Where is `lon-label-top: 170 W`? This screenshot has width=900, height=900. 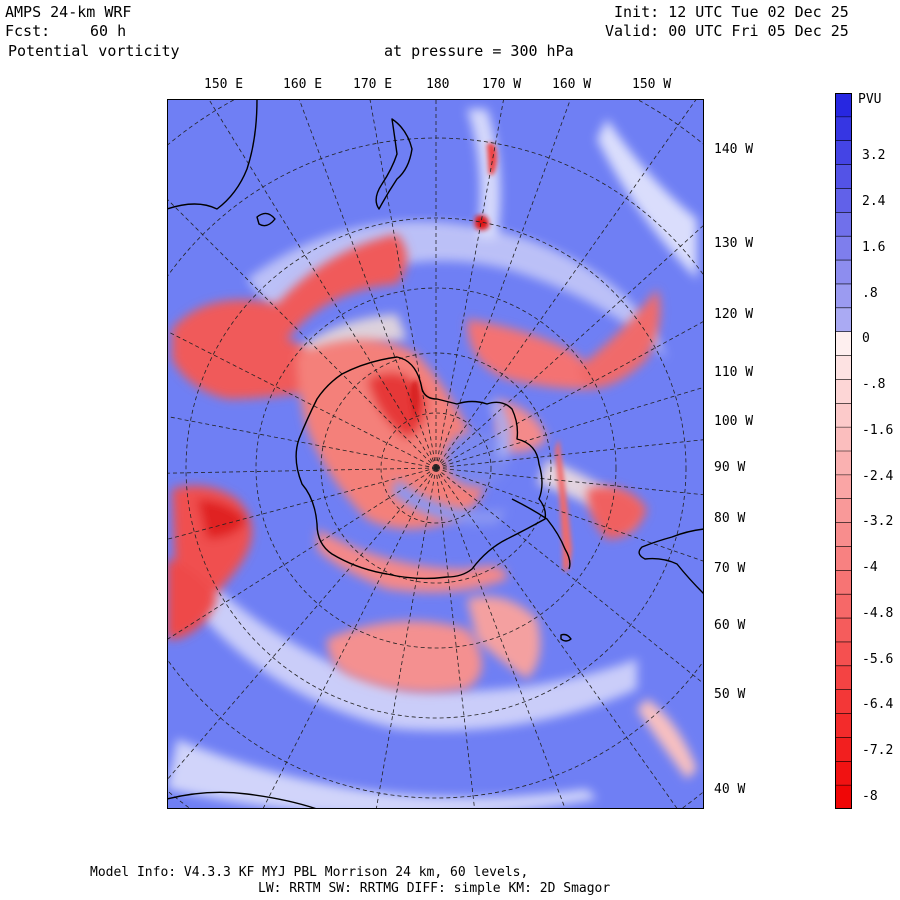
lon-label-top: 170 W is located at coordinates (502, 84).